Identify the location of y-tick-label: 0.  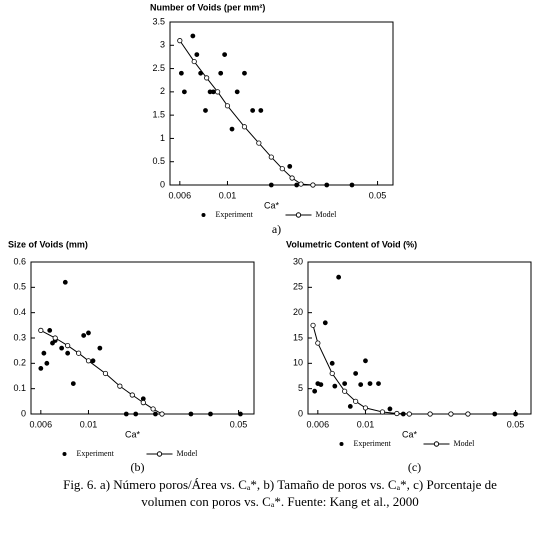
(162, 184).